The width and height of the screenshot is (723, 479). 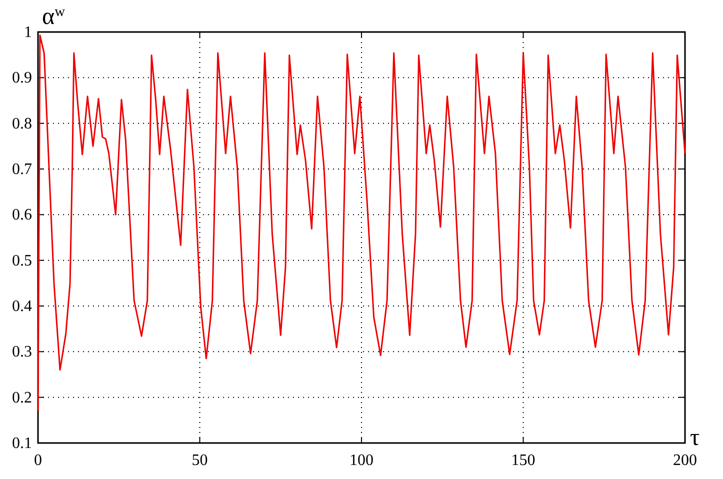 What do you see at coordinates (22, 169) in the screenshot?
I see `y-tick-label: 0.7` at bounding box center [22, 169].